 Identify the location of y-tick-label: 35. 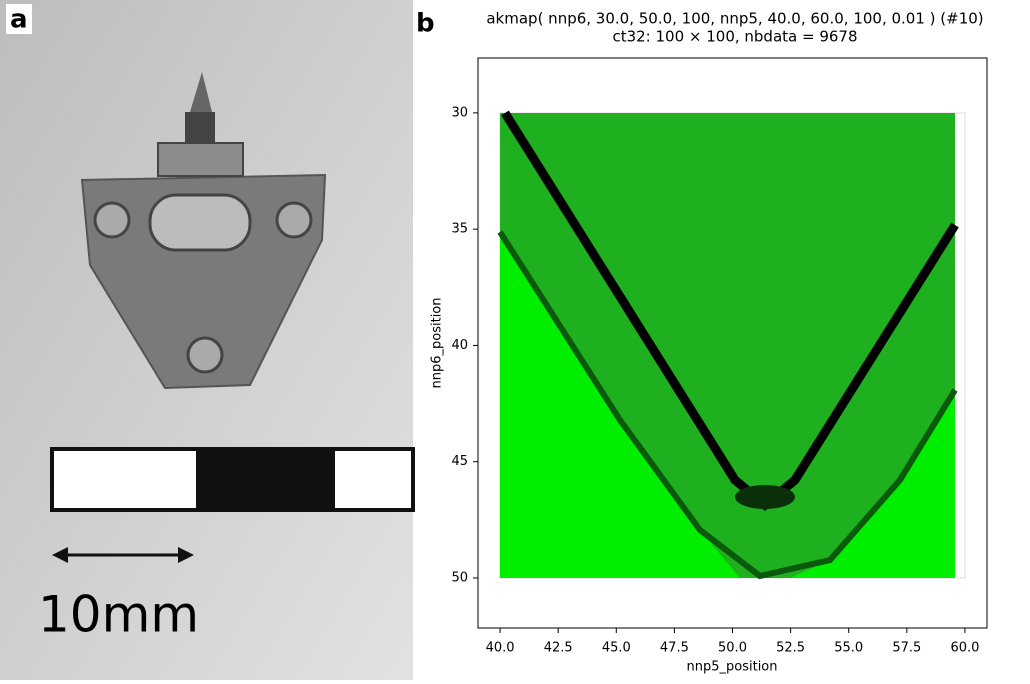
(459, 229).